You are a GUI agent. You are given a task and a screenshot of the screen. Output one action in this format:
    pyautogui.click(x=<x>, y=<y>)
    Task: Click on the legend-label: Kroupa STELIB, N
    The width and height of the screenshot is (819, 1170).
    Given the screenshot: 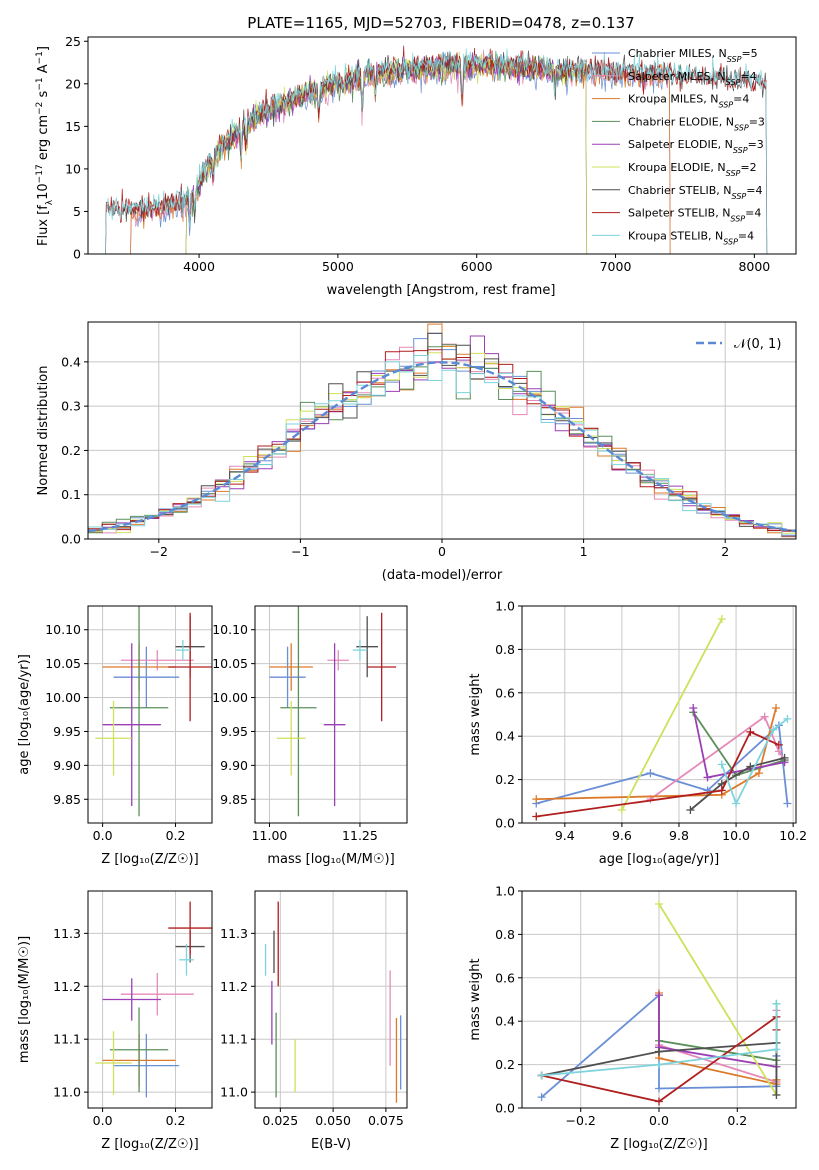 What is the action you would take?
    pyautogui.click(x=675, y=235)
    